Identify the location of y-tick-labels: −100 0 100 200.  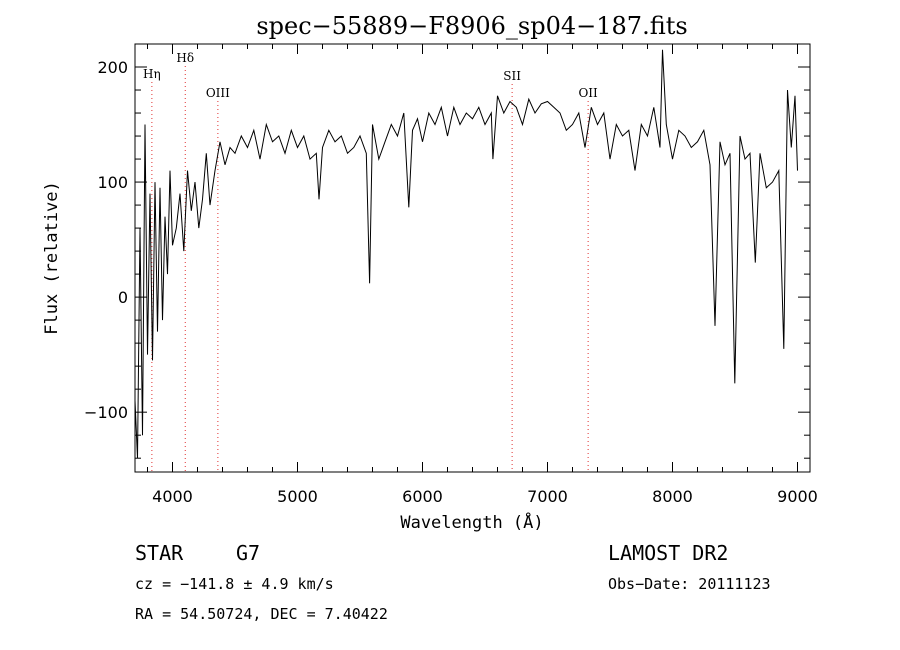
(106, 240).